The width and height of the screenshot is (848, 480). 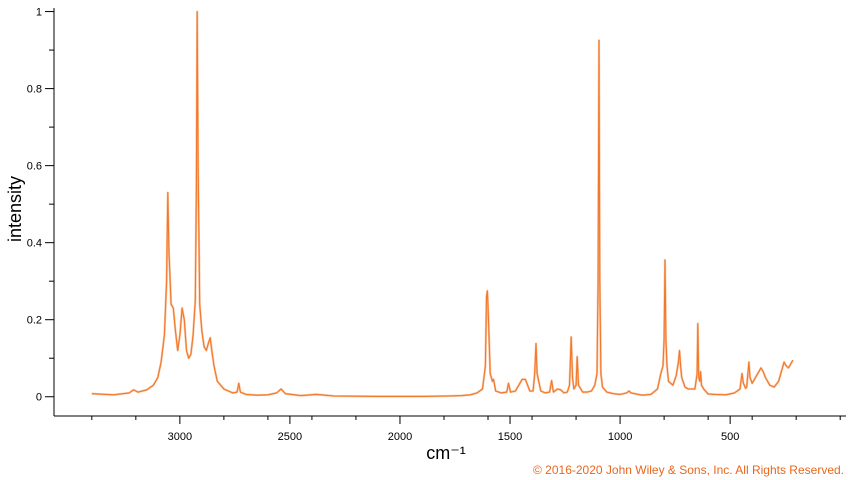 I want to click on y-tick-label: 0.6, so click(x=34, y=167).